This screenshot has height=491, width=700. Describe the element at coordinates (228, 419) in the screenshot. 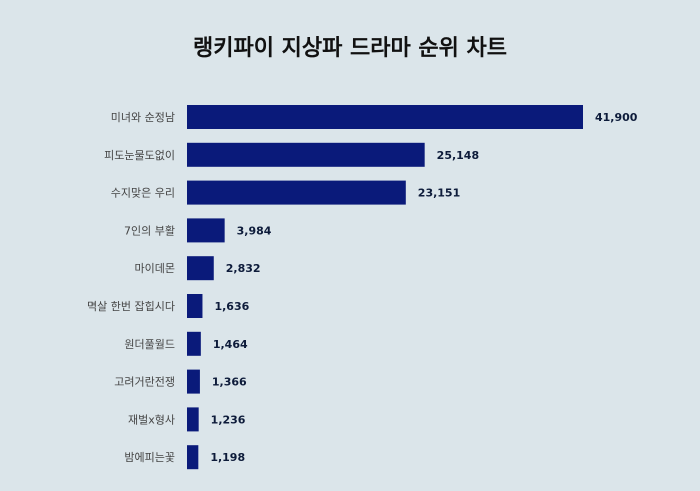

I see `value-label-9: 1,236` at that location.